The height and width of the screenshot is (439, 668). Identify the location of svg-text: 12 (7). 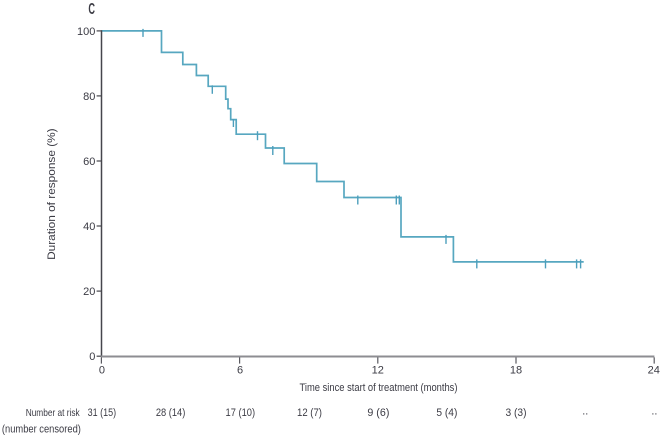
(309, 413).